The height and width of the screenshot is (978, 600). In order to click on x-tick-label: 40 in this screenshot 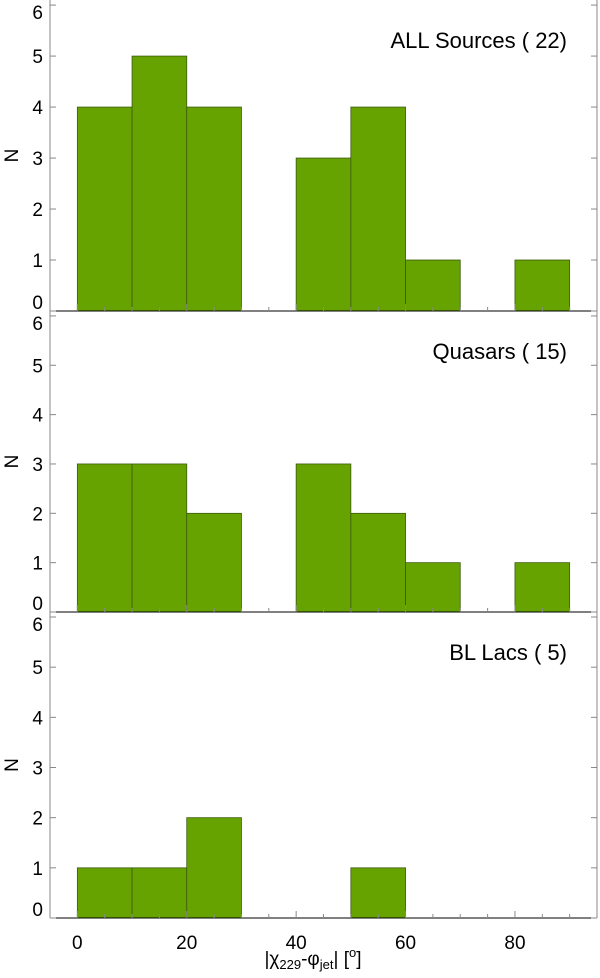, I will do `click(296, 943)`.